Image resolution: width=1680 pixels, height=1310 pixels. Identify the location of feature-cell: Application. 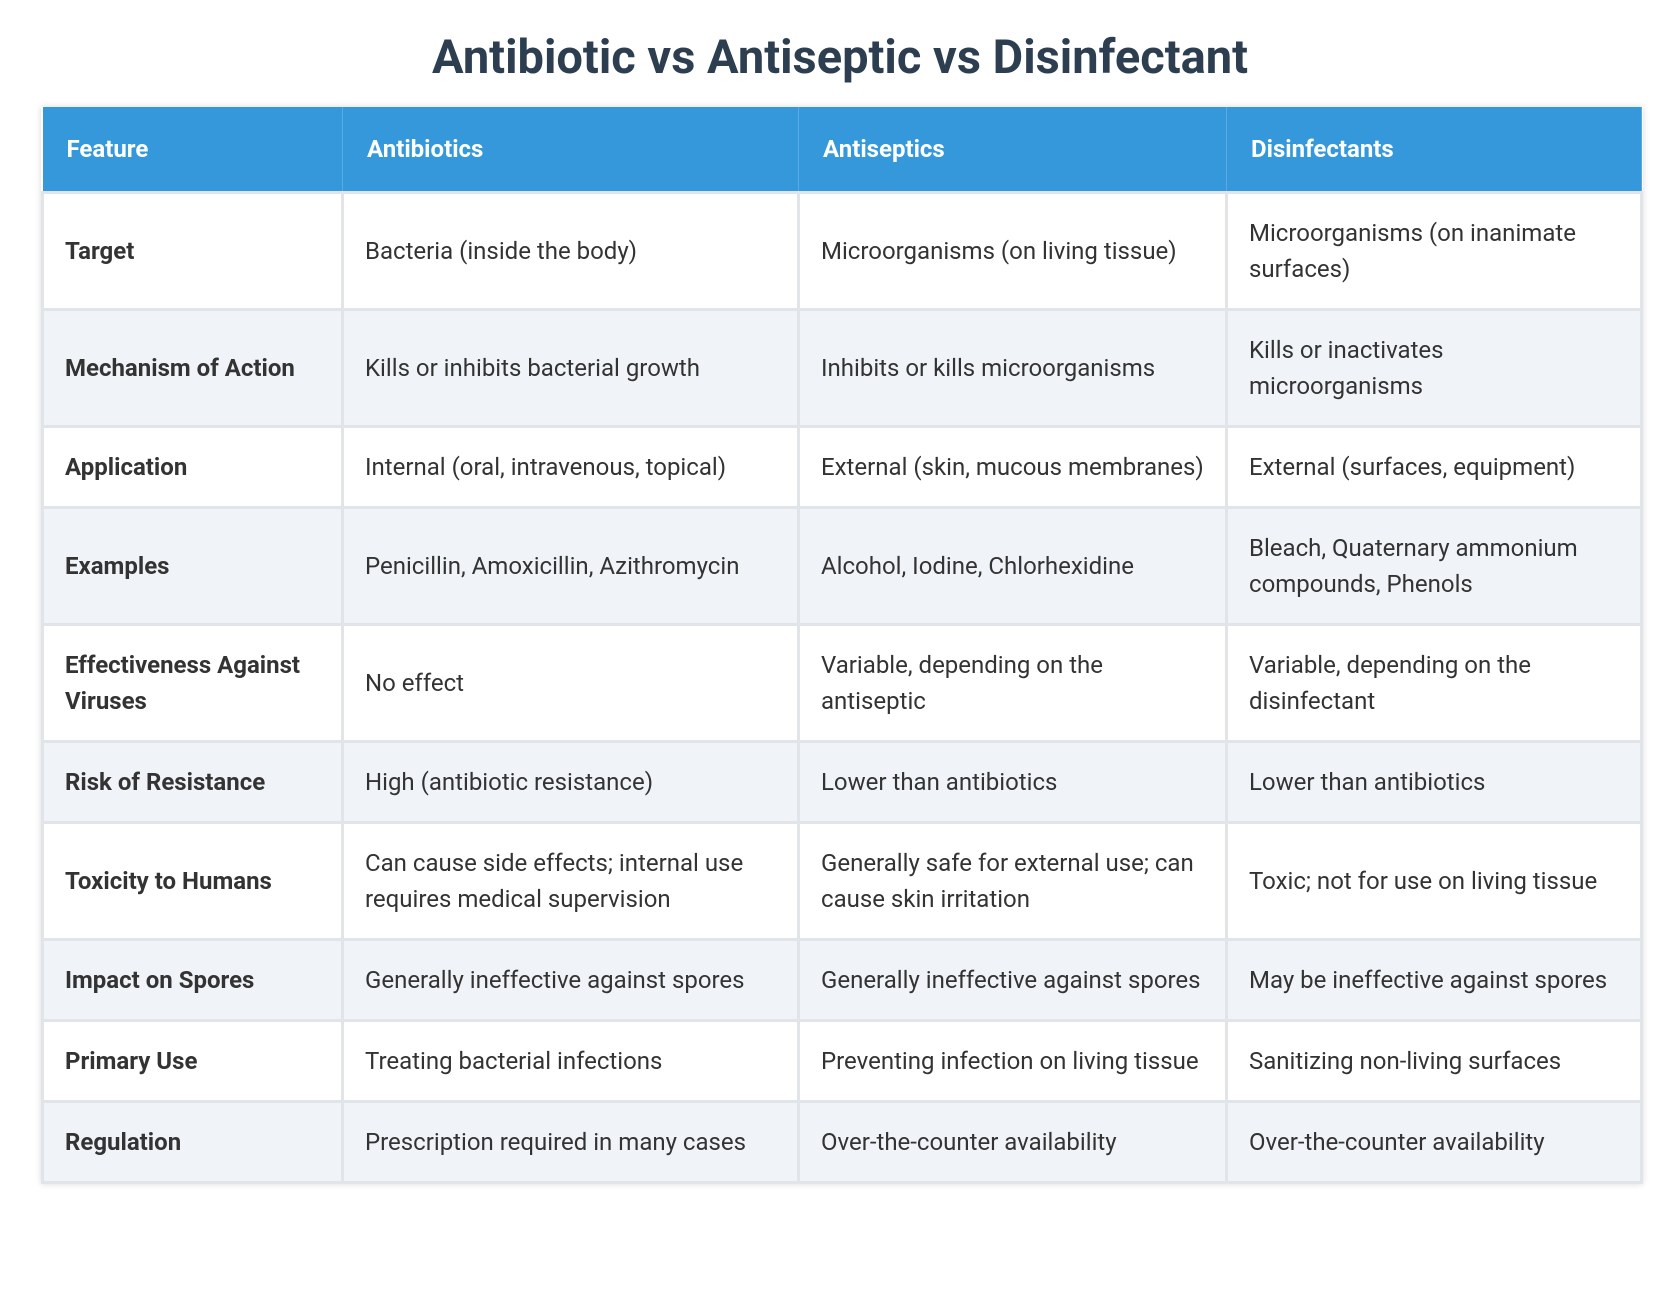
(192, 466).